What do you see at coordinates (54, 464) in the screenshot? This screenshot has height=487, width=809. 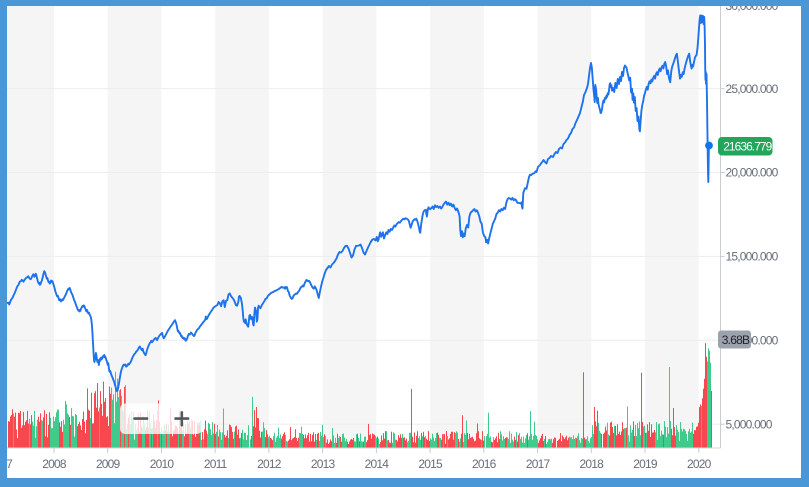 I see `svg-text: 2008` at bounding box center [54, 464].